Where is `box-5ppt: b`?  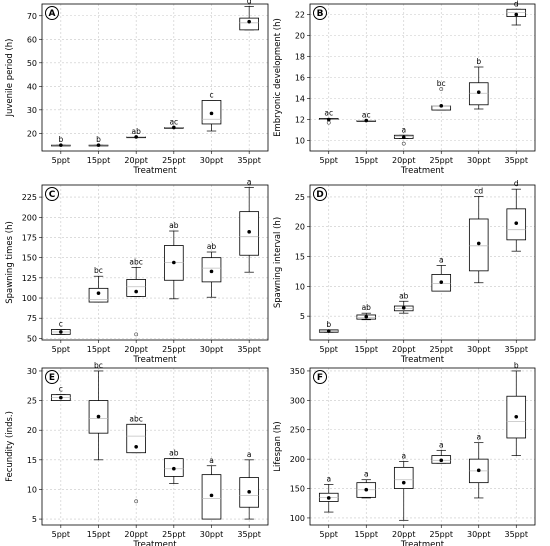 box-5ppt: b is located at coordinates (61, 141).